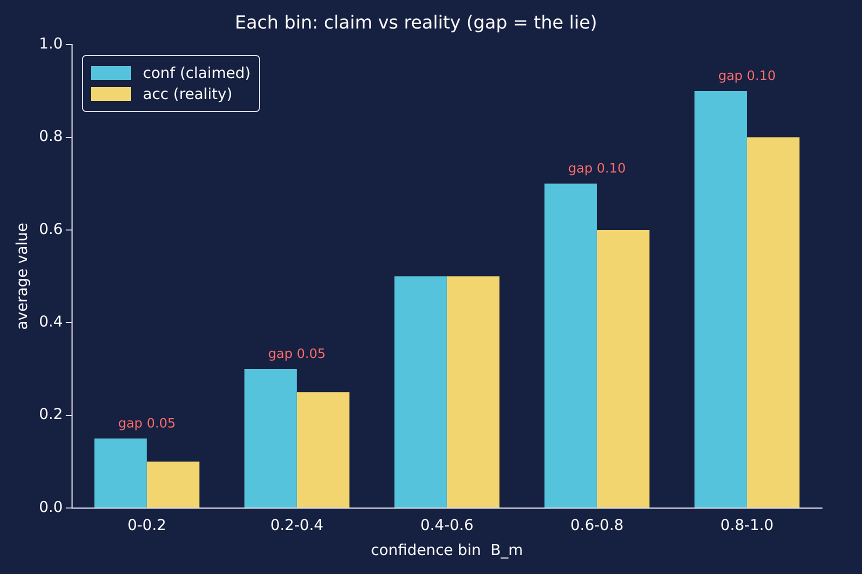 This screenshot has width=862, height=574. I want to click on legend-label: acc (reality), so click(187, 93).